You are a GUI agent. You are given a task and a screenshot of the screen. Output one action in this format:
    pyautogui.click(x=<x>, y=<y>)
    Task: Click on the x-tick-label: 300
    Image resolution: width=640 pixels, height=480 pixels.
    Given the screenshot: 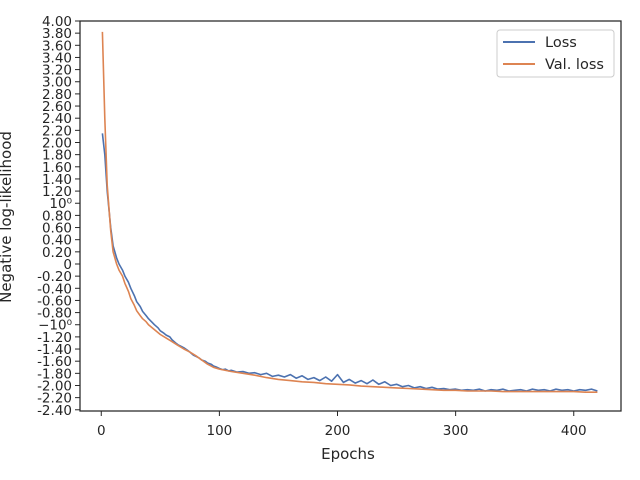 What is the action you would take?
    pyautogui.click(x=456, y=431)
    